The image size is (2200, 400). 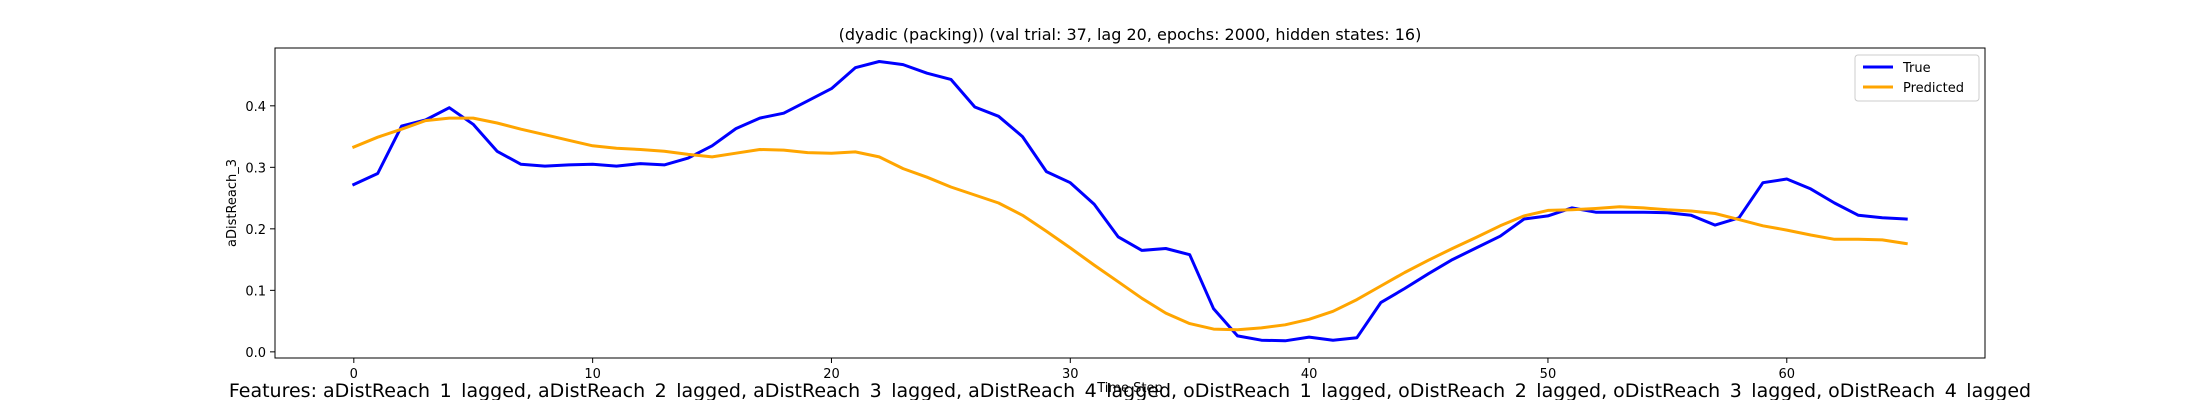 What do you see at coordinates (232, 203) in the screenshot?
I see `y-axis-label: aDistReach_3` at bounding box center [232, 203].